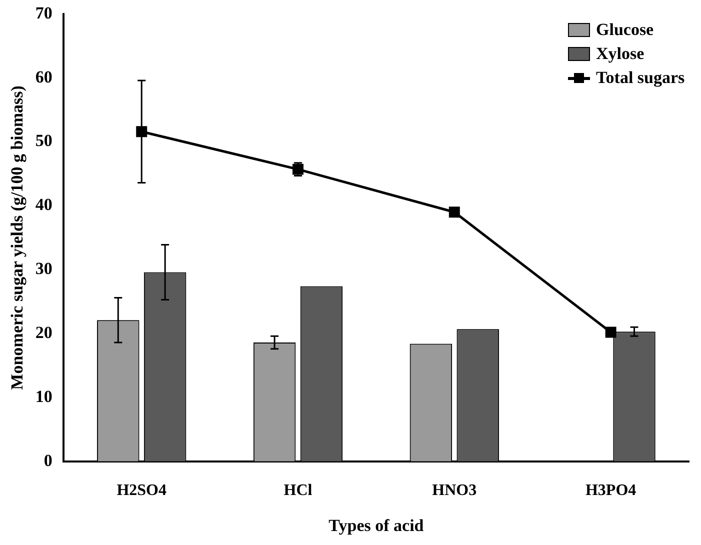 The height and width of the screenshot is (545, 701). I want to click on legend-label: Xylose, so click(620, 54).